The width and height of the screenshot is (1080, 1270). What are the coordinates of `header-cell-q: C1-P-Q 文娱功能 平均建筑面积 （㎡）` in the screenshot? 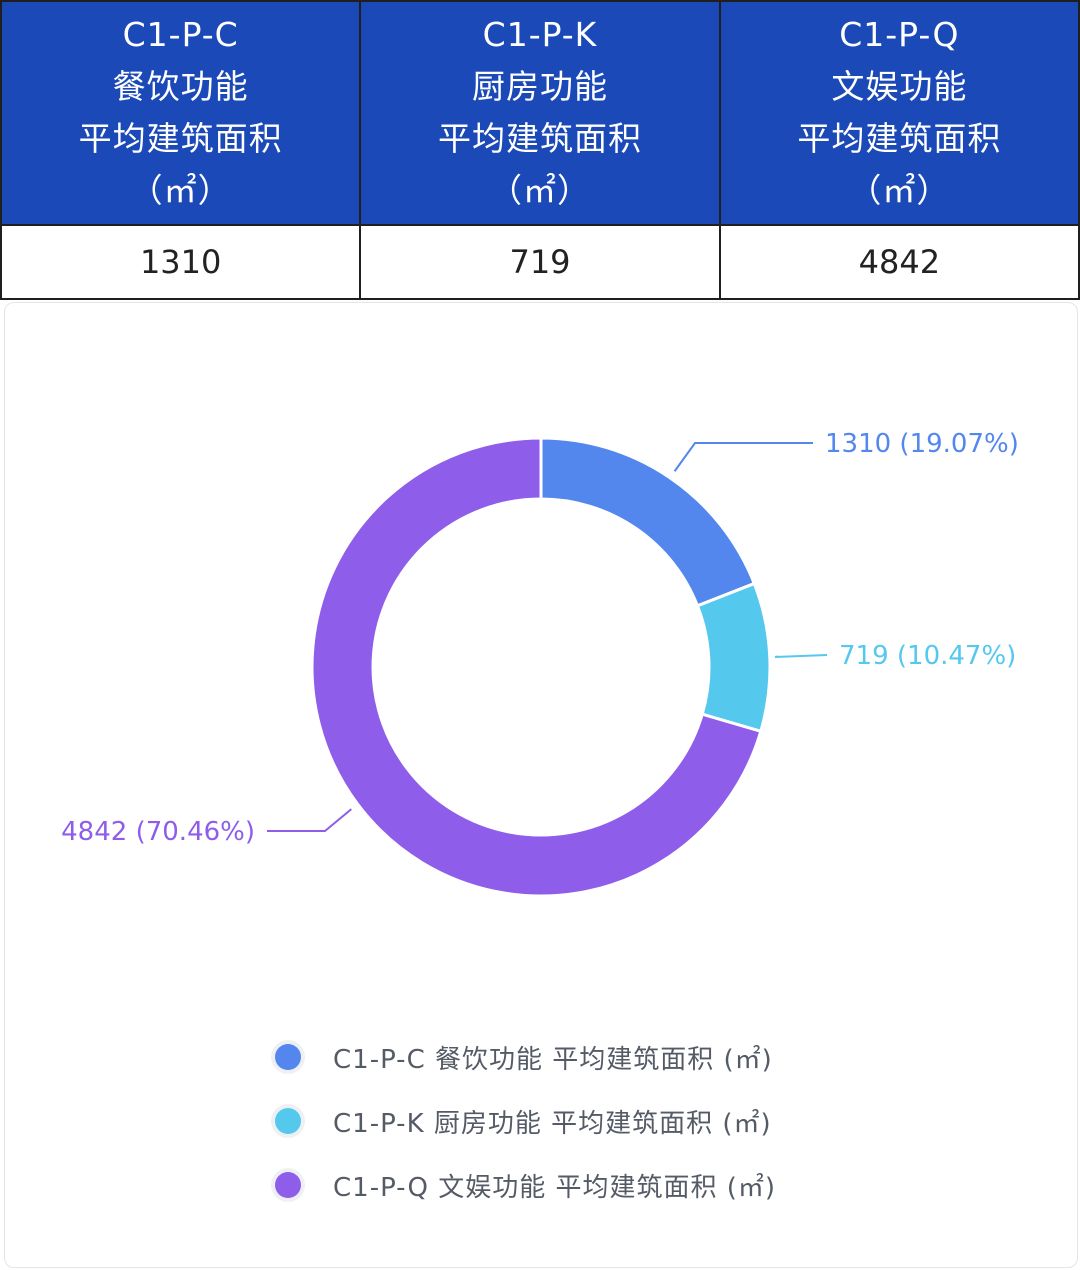 It's located at (899, 113).